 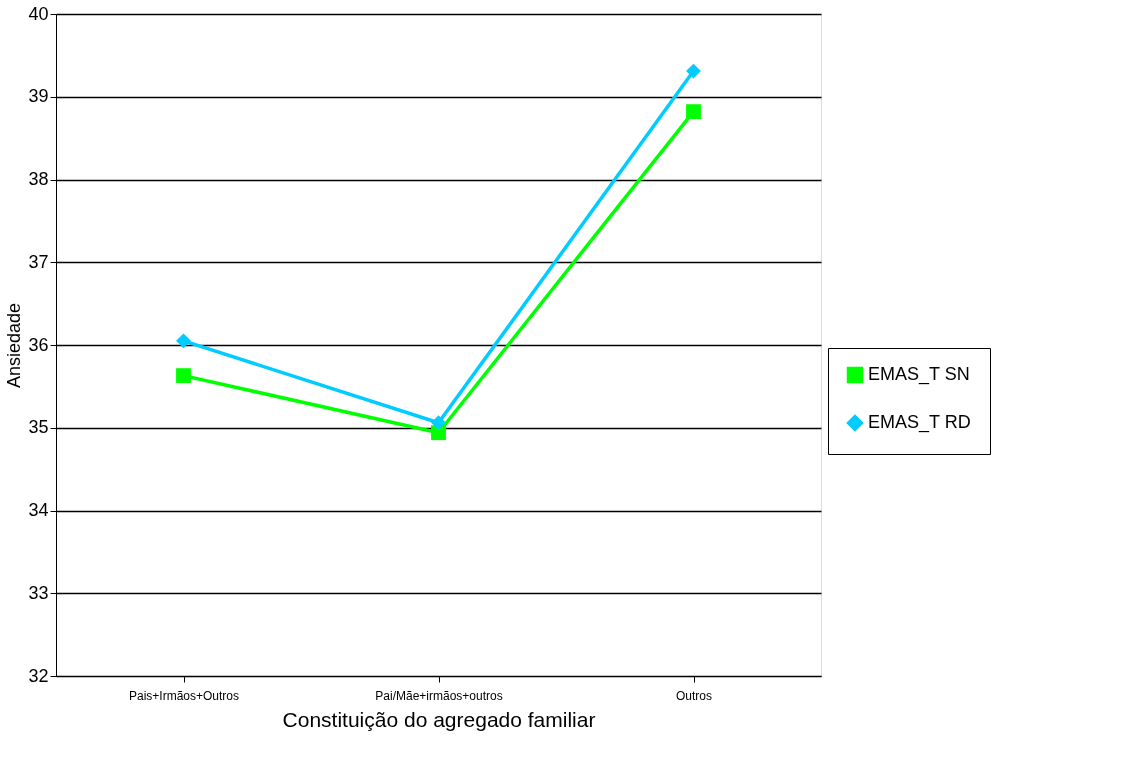 What do you see at coordinates (38, 261) in the screenshot?
I see `y-tick-label: 37` at bounding box center [38, 261].